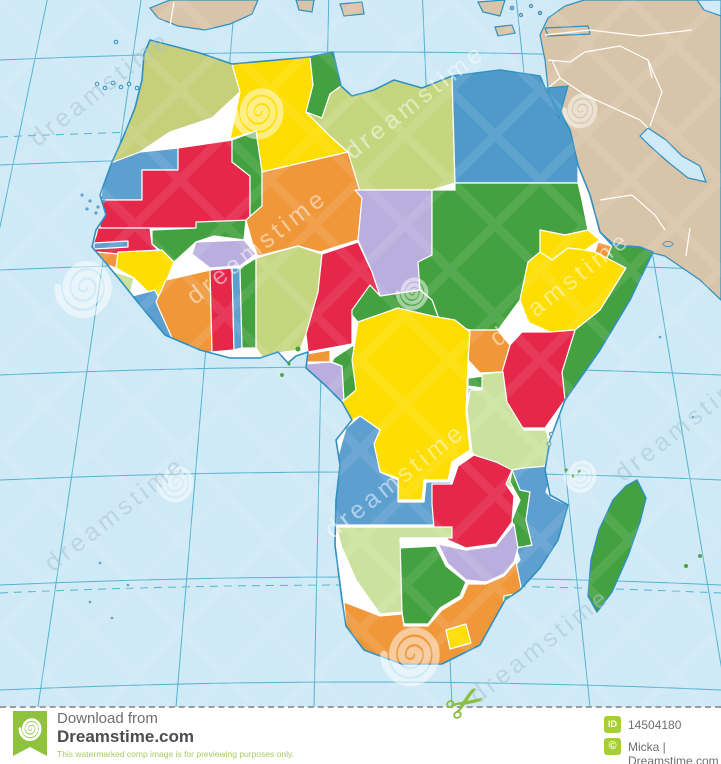  I want to click on logo-spiral-icon, so click(30, 729).